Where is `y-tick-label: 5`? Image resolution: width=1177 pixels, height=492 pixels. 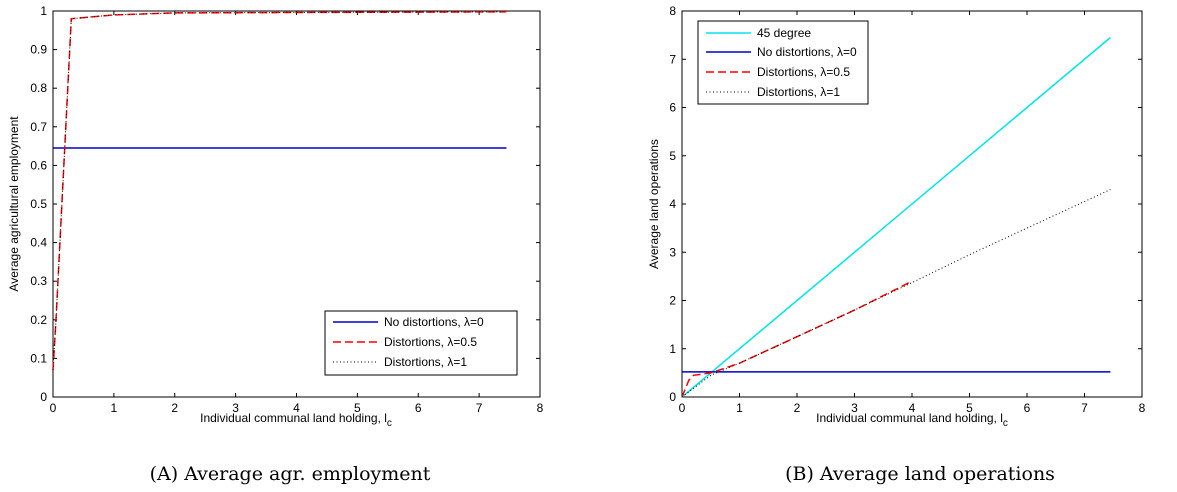 y-tick-label: 5 is located at coordinates (672, 156).